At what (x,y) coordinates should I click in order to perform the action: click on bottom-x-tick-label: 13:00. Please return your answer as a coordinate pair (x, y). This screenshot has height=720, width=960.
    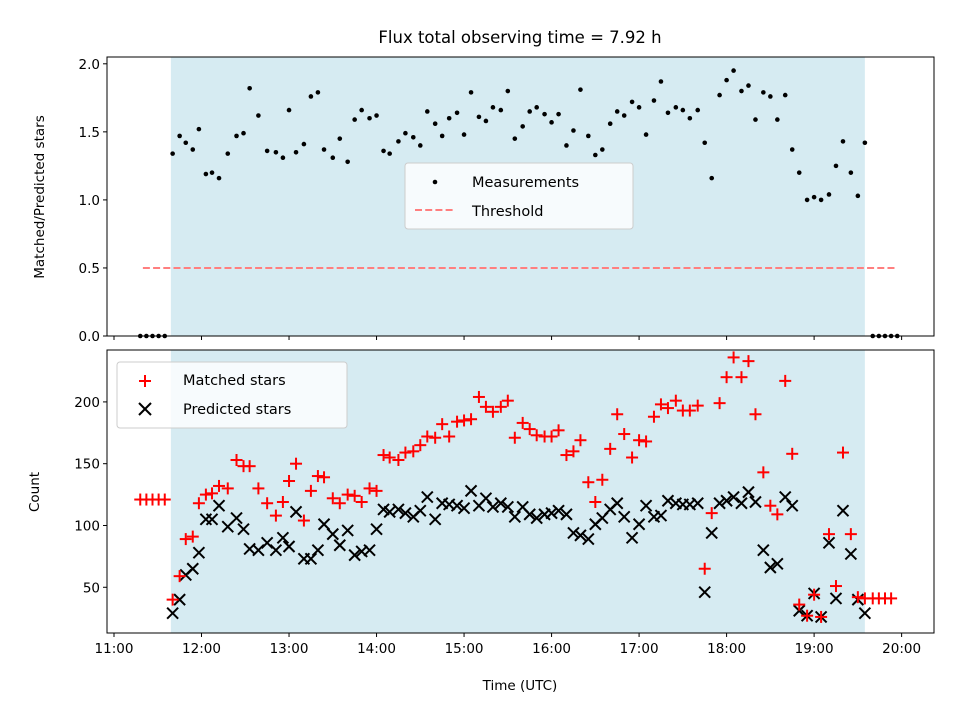
    Looking at the image, I should click on (289, 649).